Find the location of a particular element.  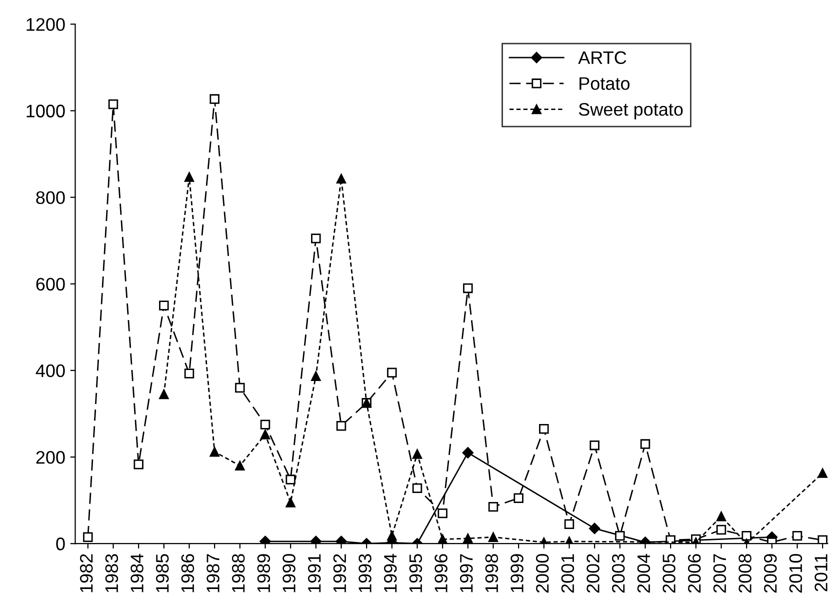

x-tick-label: 1990 is located at coordinates (289, 573).